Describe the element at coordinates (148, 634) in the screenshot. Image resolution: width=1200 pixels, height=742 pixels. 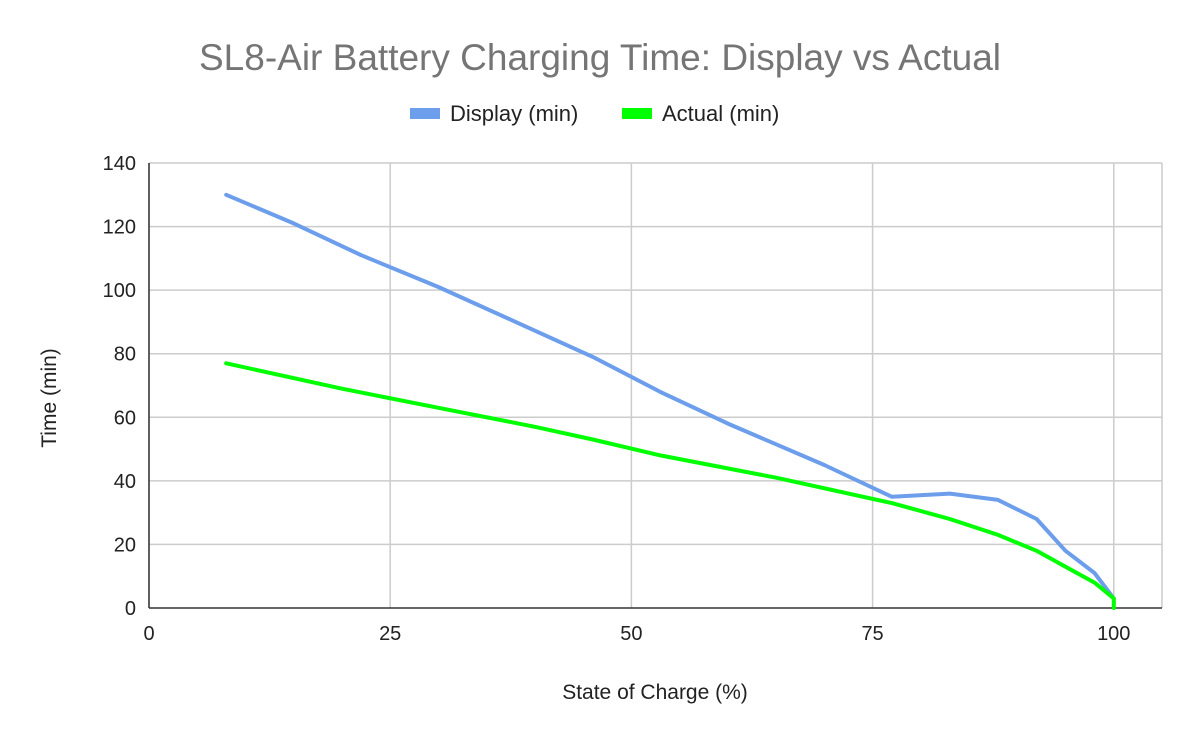
I see `x-tick-label: 0` at that location.